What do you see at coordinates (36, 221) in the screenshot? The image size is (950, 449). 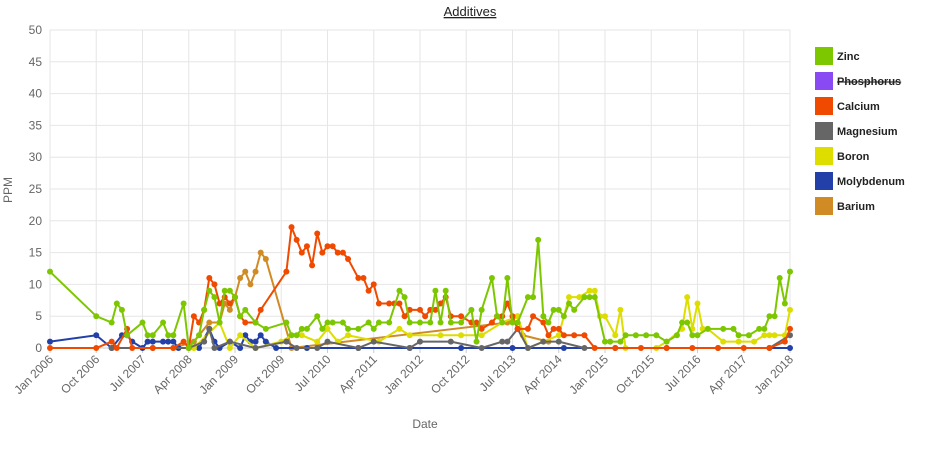 I see `y-tick-label: 20` at bounding box center [36, 221].